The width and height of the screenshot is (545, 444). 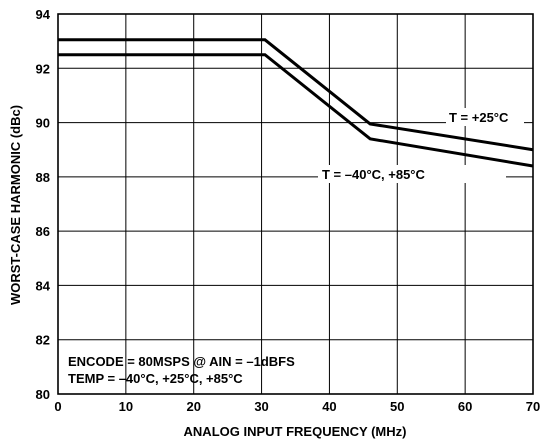 What do you see at coordinates (126, 406) in the screenshot?
I see `x-tick-label: 10` at bounding box center [126, 406].